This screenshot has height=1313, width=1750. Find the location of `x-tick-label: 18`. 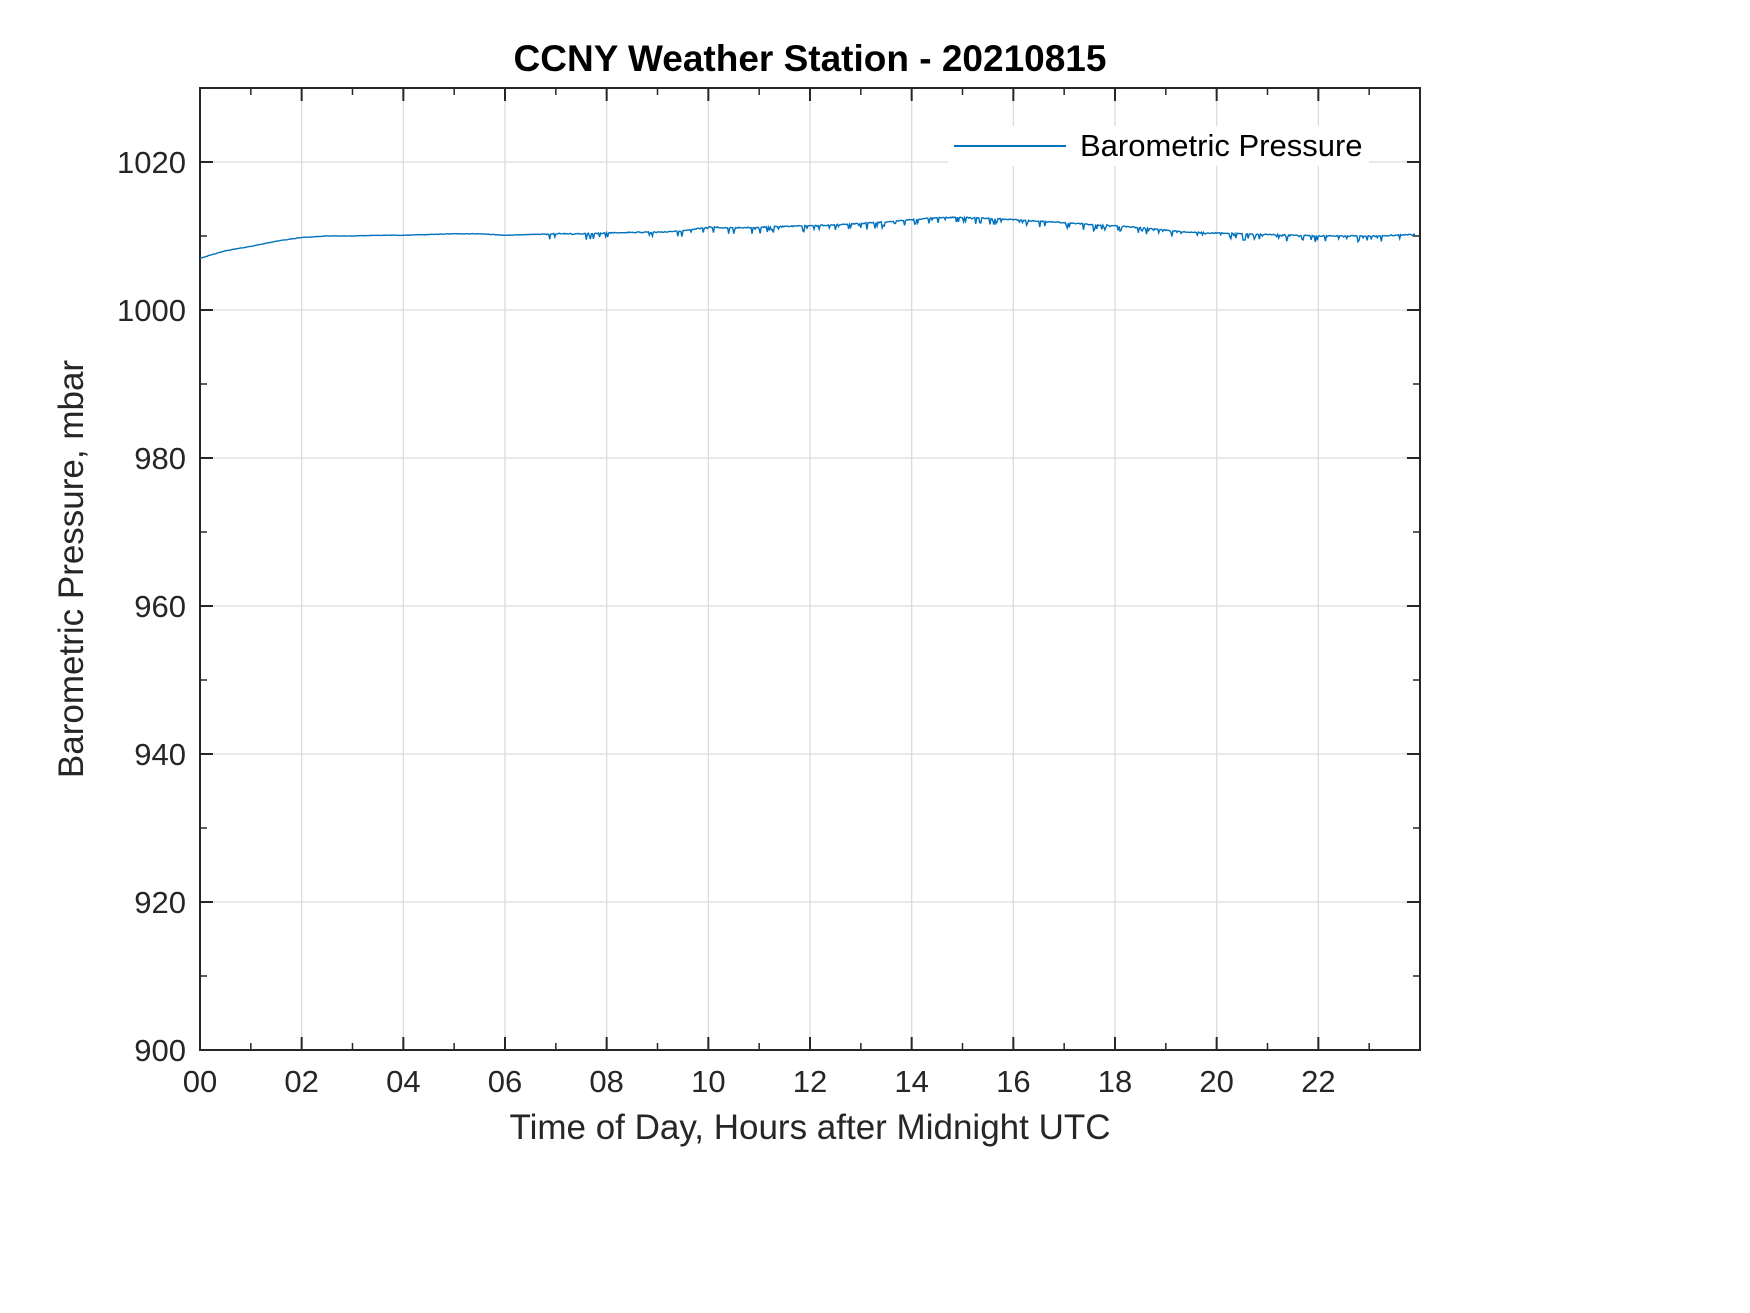

x-tick-label: 18 is located at coordinates (1115, 1081).